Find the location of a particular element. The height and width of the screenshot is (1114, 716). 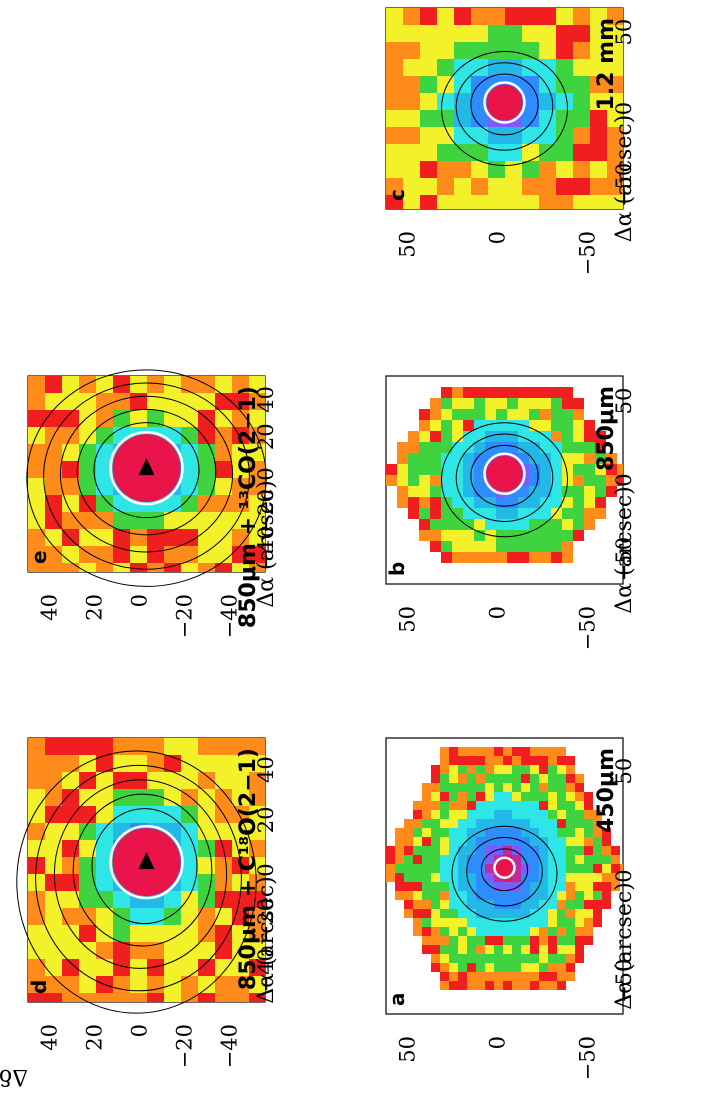

xtick-label-e-2: 0 is located at coordinates (266, 473).